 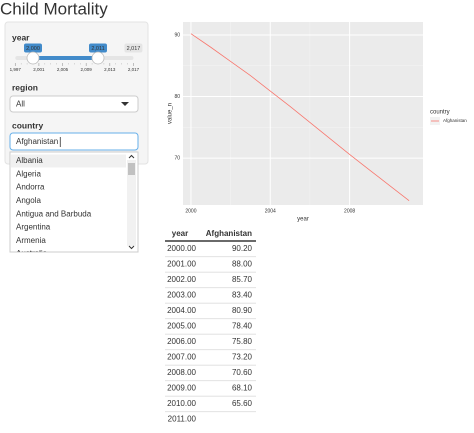 What do you see at coordinates (27, 125) in the screenshot?
I see `country-label: country` at bounding box center [27, 125].